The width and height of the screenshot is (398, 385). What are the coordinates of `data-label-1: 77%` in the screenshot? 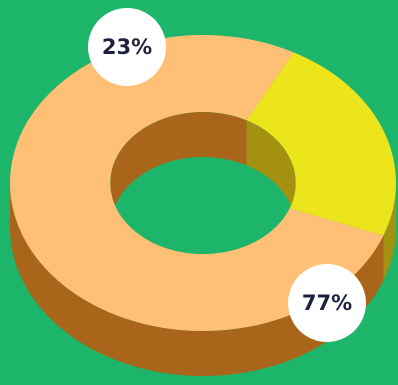 It's located at (327, 303).